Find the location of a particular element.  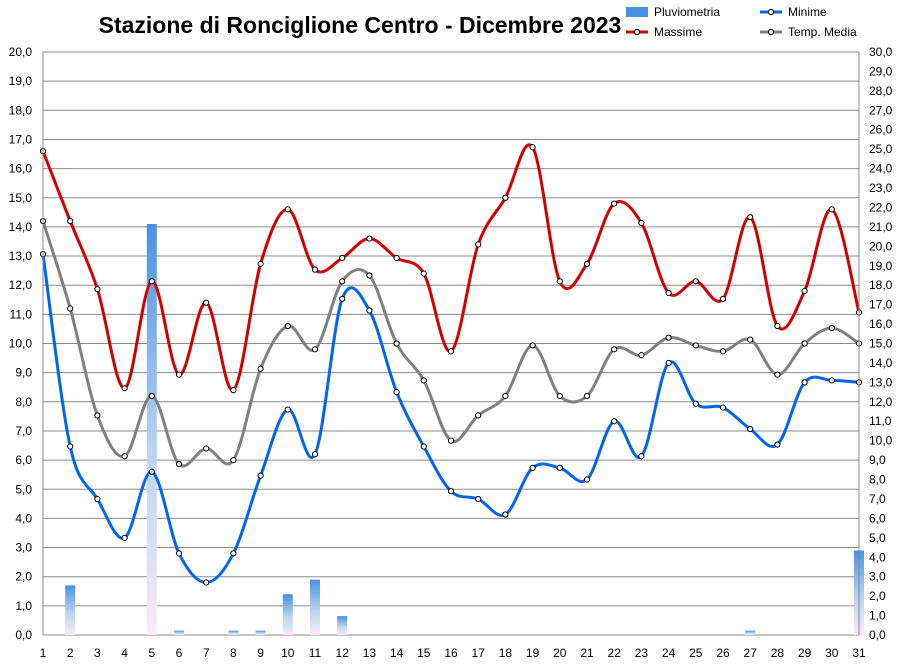

y-right-tick-label: 14,0 is located at coordinates (881, 363).